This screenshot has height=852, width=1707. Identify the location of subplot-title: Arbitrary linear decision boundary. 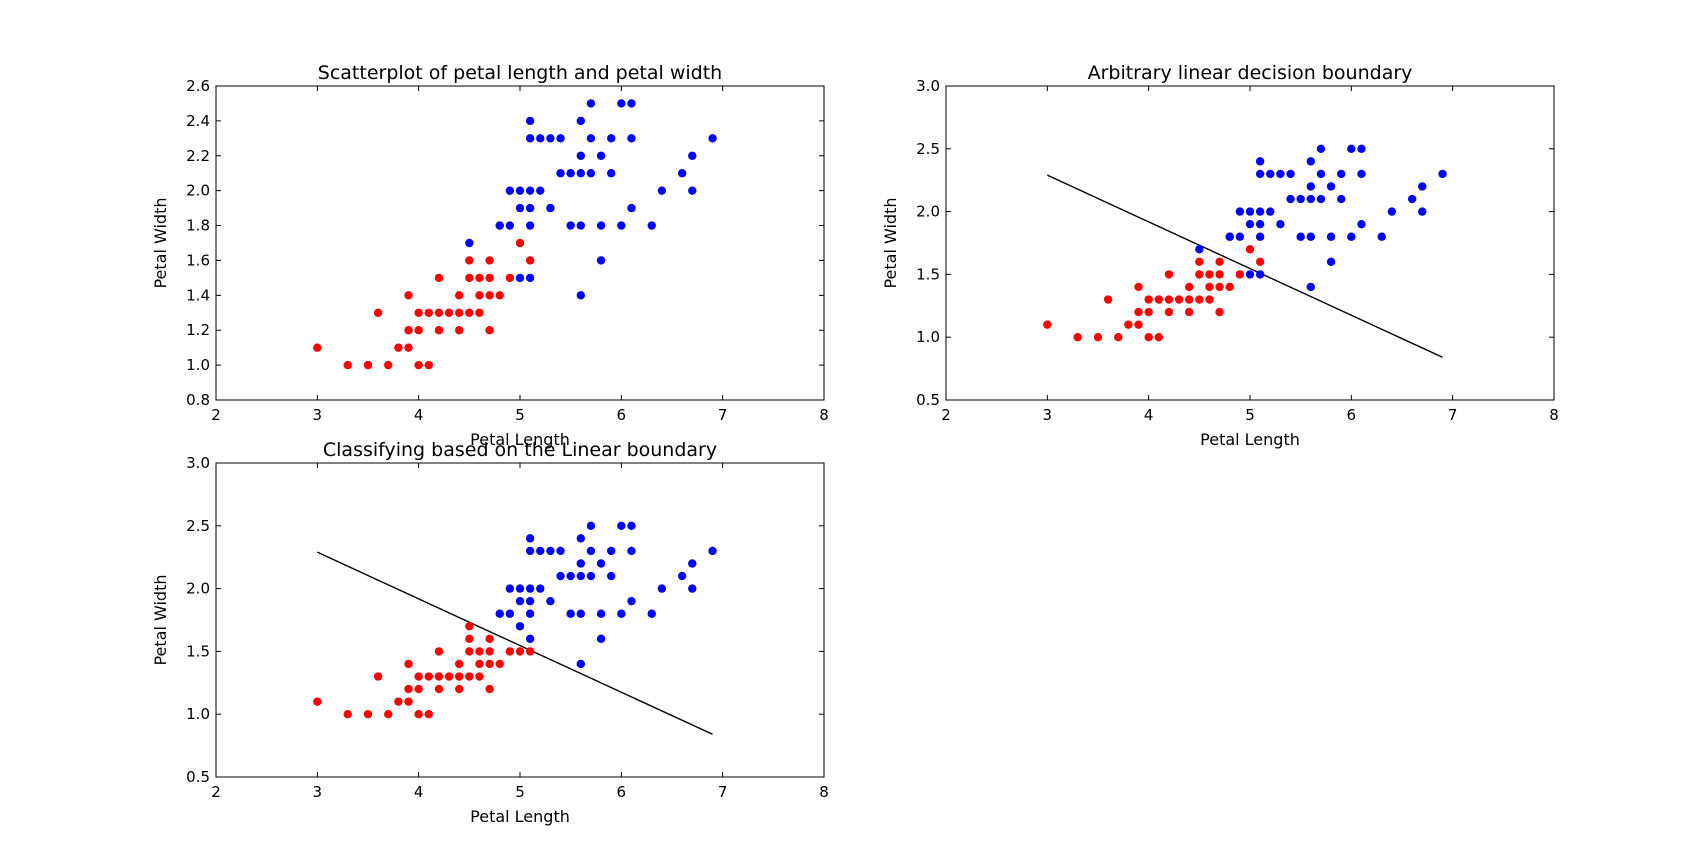
(1250, 73).